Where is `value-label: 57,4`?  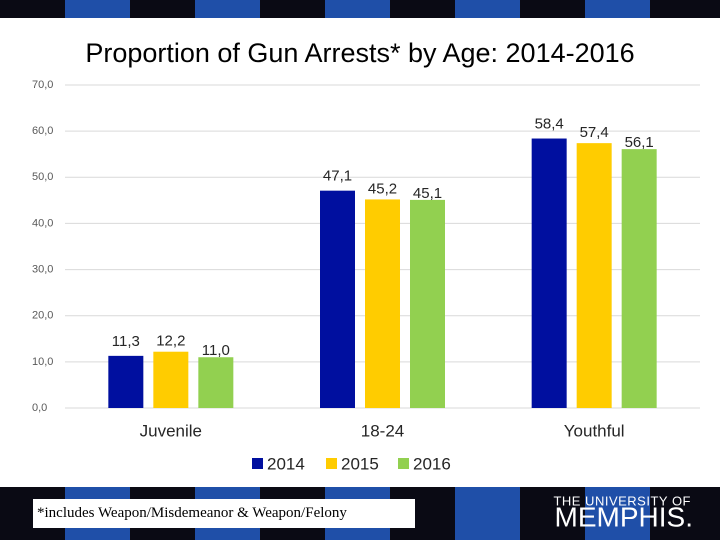 value-label: 57,4 is located at coordinates (594, 132).